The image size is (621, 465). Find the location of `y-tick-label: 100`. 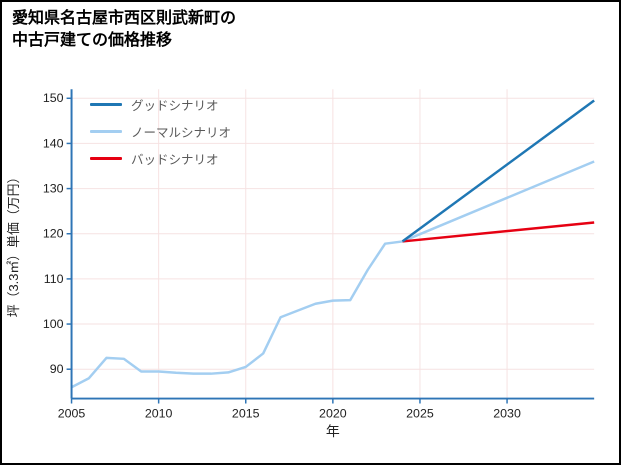

y-tick-label: 100 is located at coordinates (53, 324).